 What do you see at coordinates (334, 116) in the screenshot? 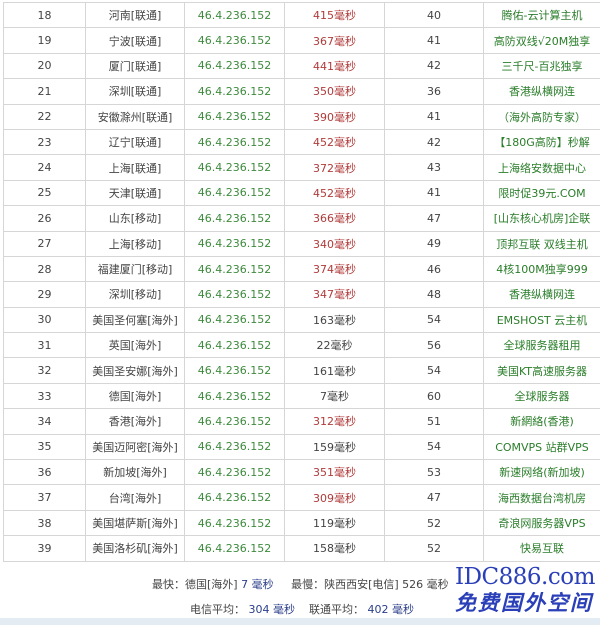
I see `latency-cell: 390毫秒` at bounding box center [334, 116].